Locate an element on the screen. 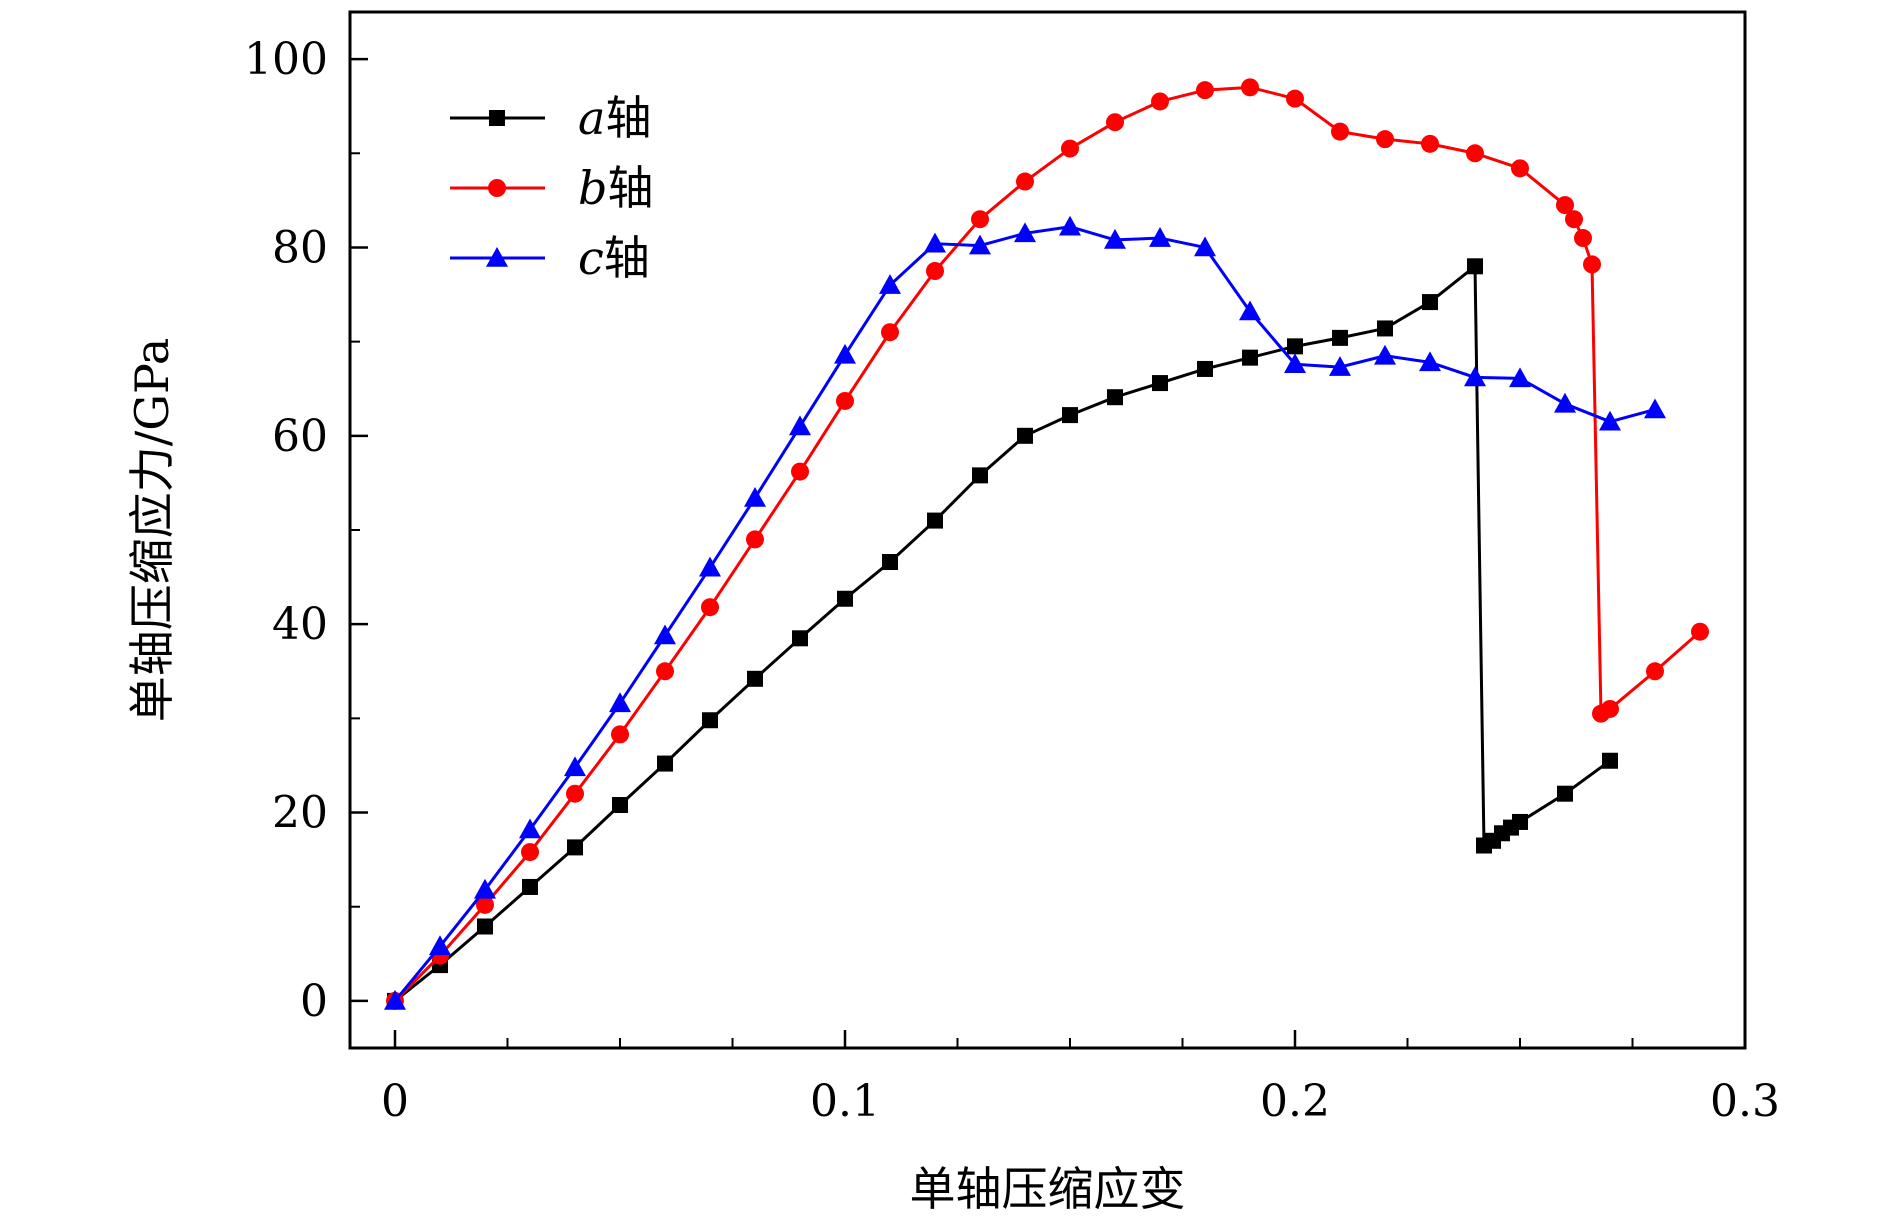 The width and height of the screenshot is (1890, 1229). x-tick-label: 0.2 is located at coordinates (1295, 1101).